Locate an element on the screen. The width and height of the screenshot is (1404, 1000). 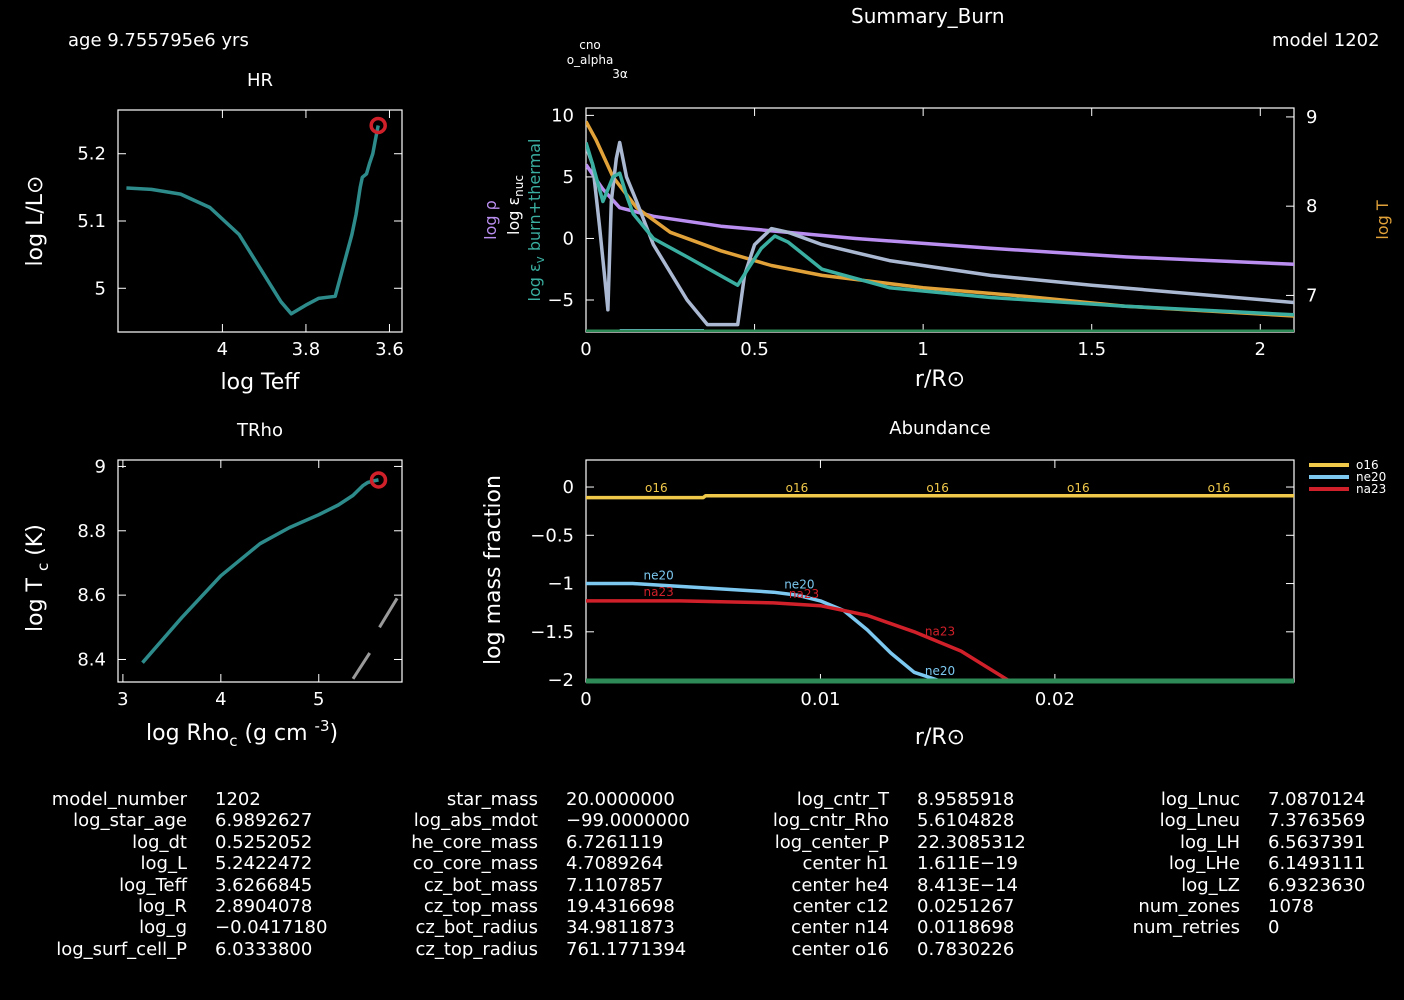
hr-title: HR is located at coordinates (260, 80).